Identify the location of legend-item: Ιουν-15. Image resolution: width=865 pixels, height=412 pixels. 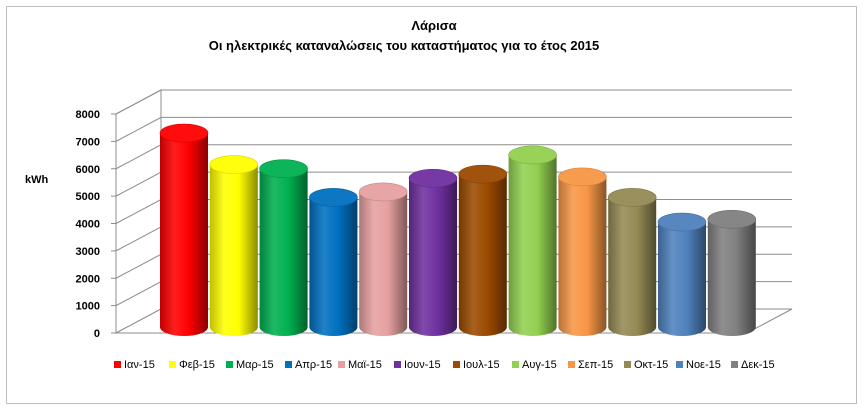
(417, 365).